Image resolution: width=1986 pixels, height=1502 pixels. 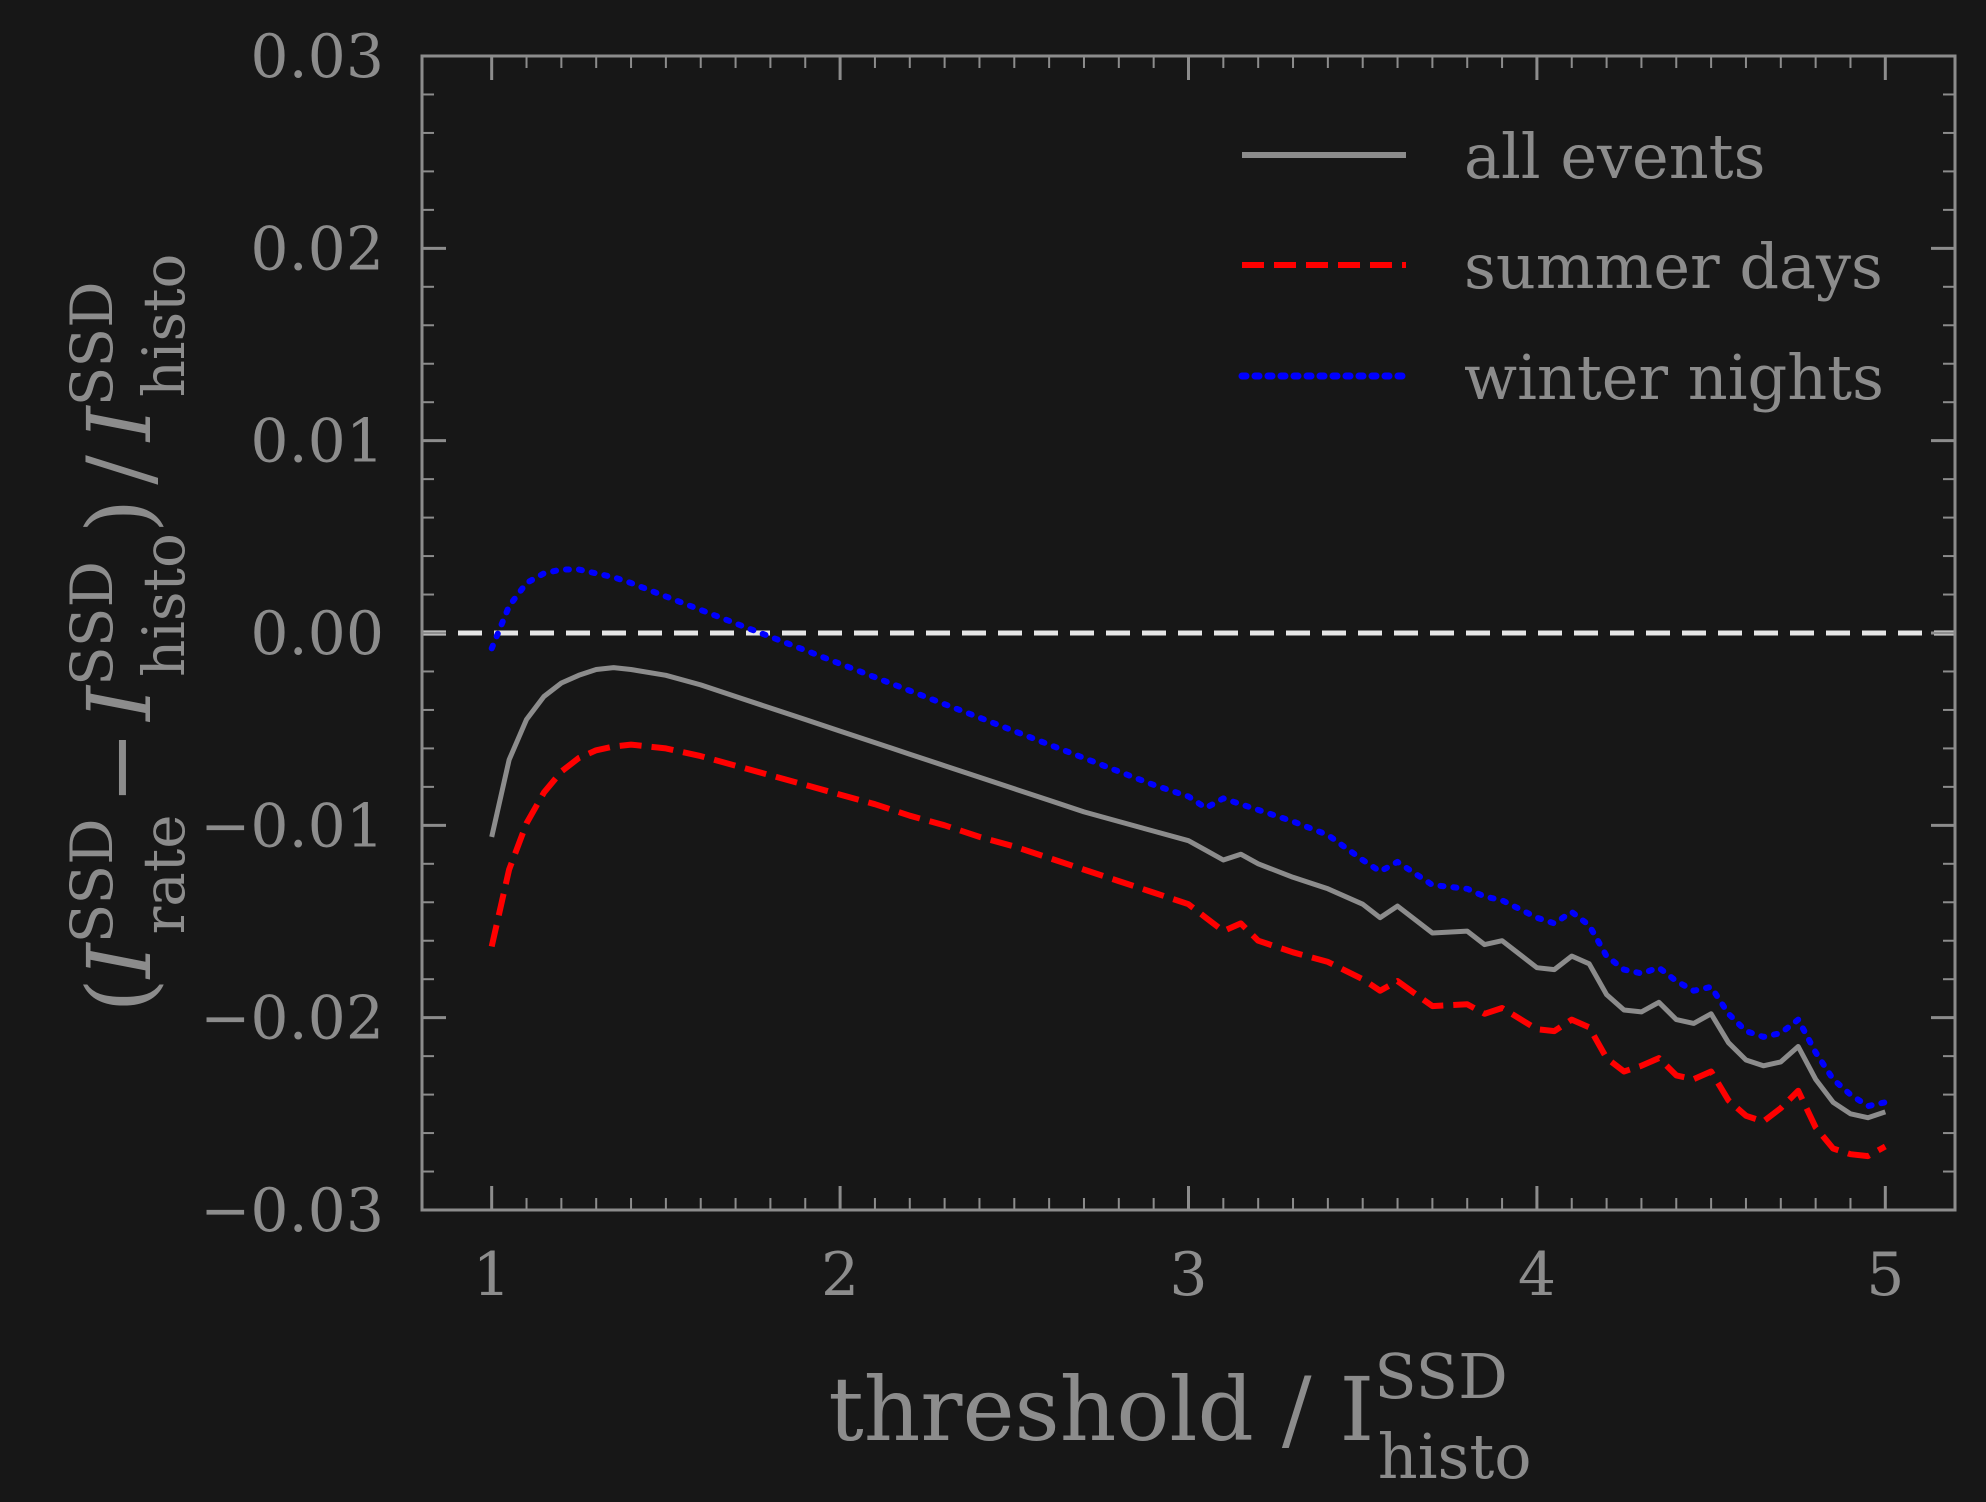 I want to click on y-label-term1-sub: rate, so click(x=164, y=874).